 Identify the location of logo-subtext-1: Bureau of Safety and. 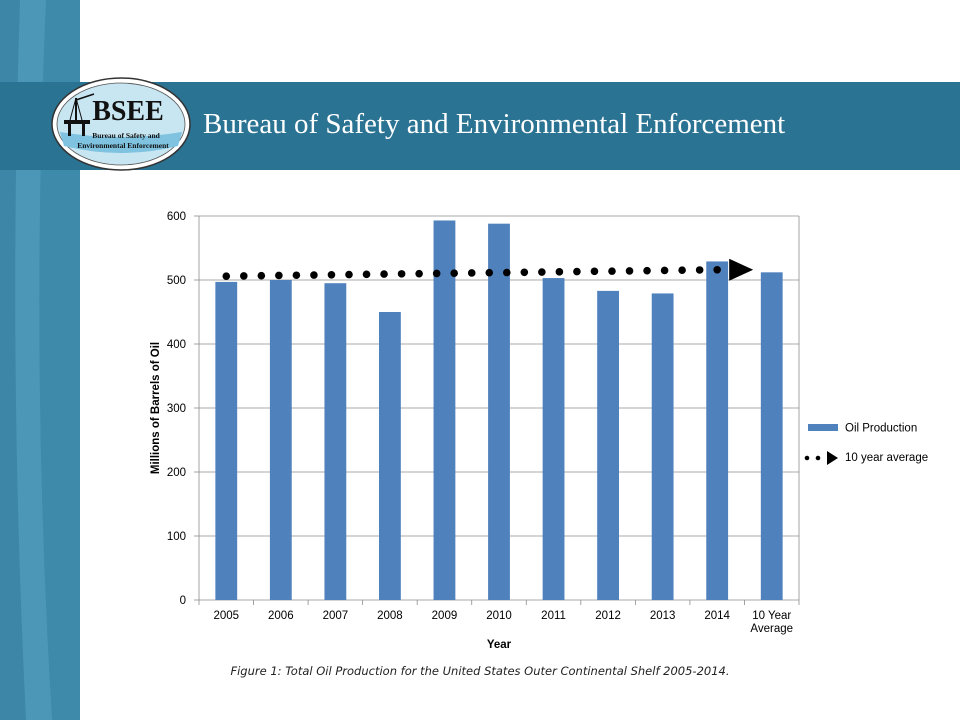
(126, 135).